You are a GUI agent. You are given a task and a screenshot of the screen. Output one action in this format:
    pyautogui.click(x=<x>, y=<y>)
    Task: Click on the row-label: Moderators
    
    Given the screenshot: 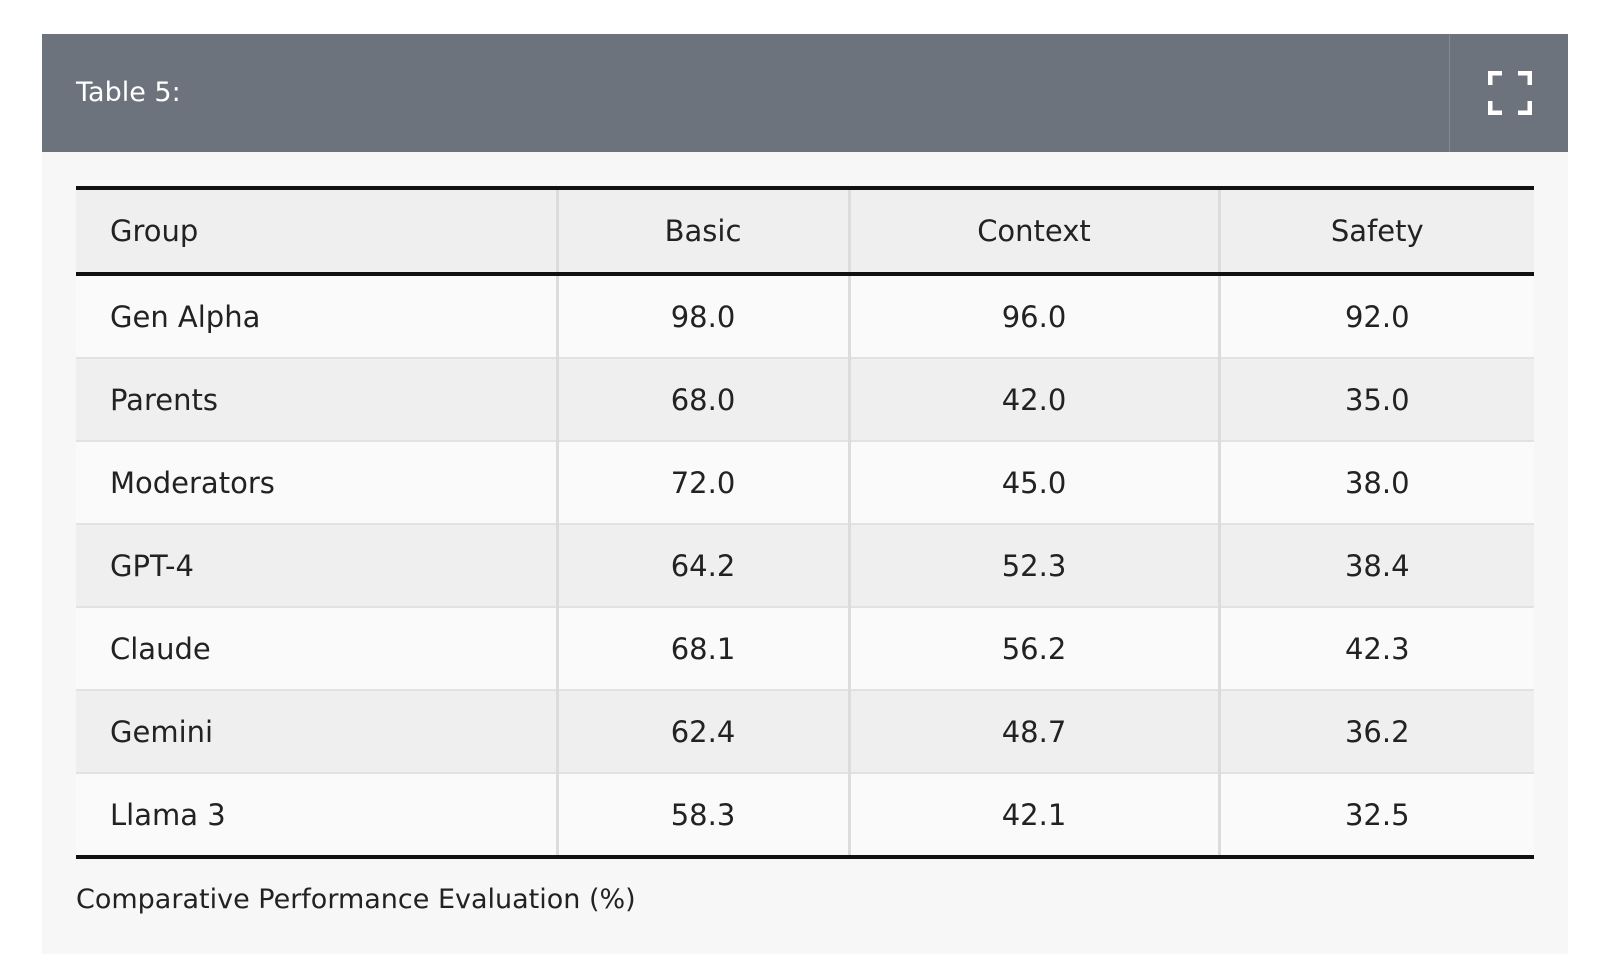 What is the action you would take?
    pyautogui.click(x=192, y=482)
    